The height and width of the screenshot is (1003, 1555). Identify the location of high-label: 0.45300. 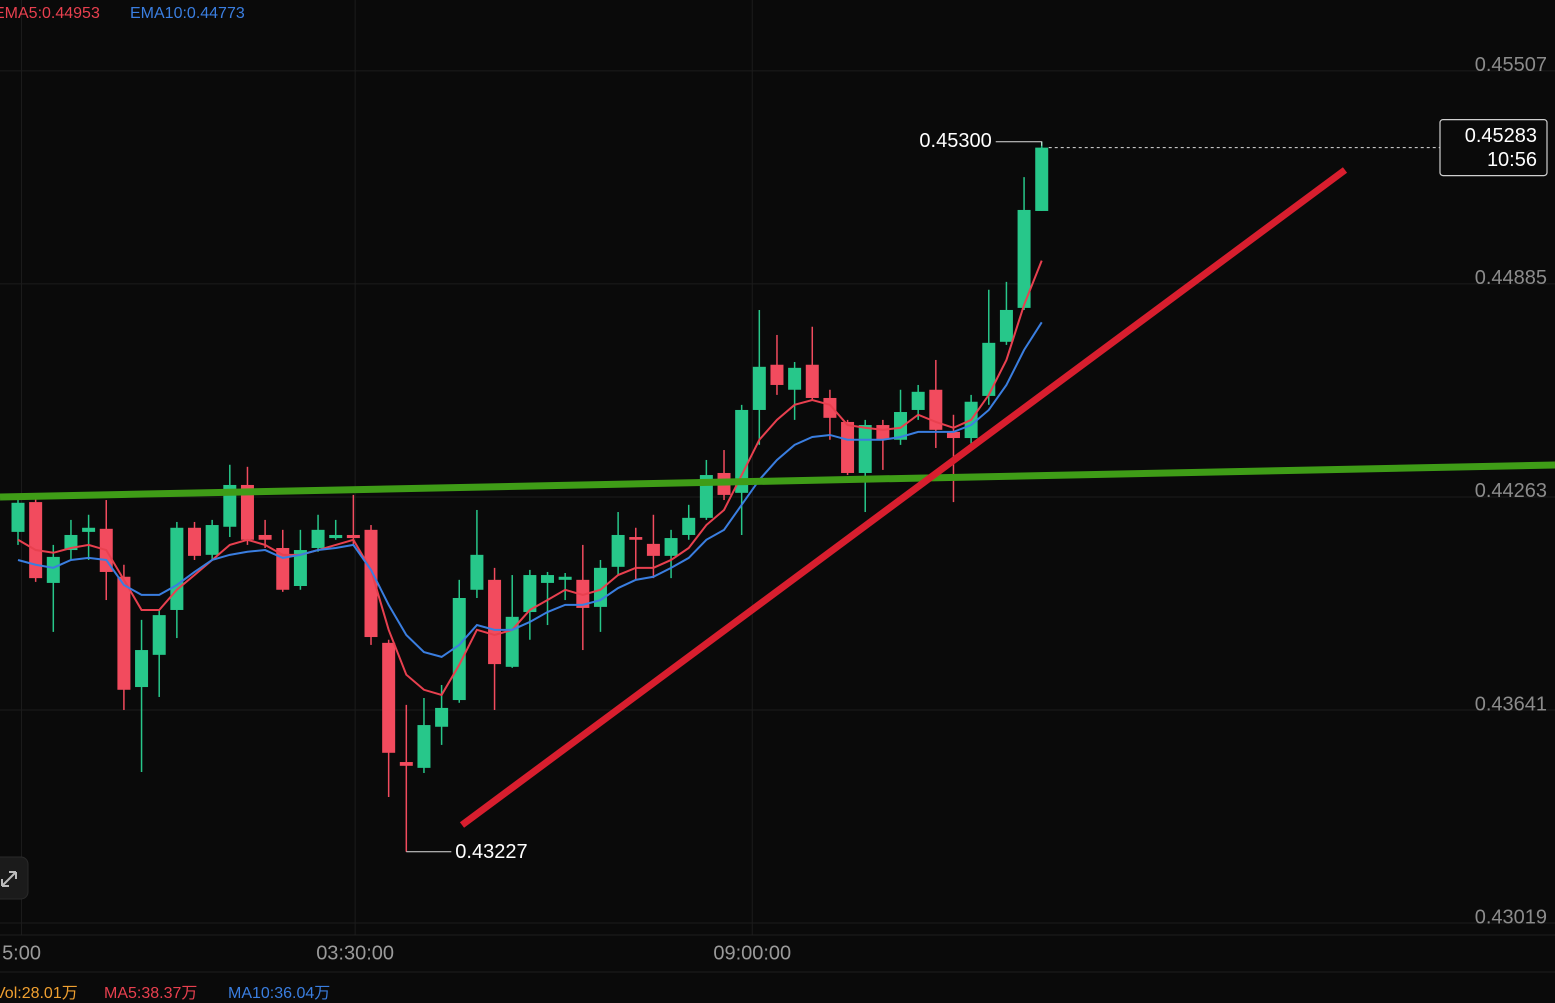
(955, 141).